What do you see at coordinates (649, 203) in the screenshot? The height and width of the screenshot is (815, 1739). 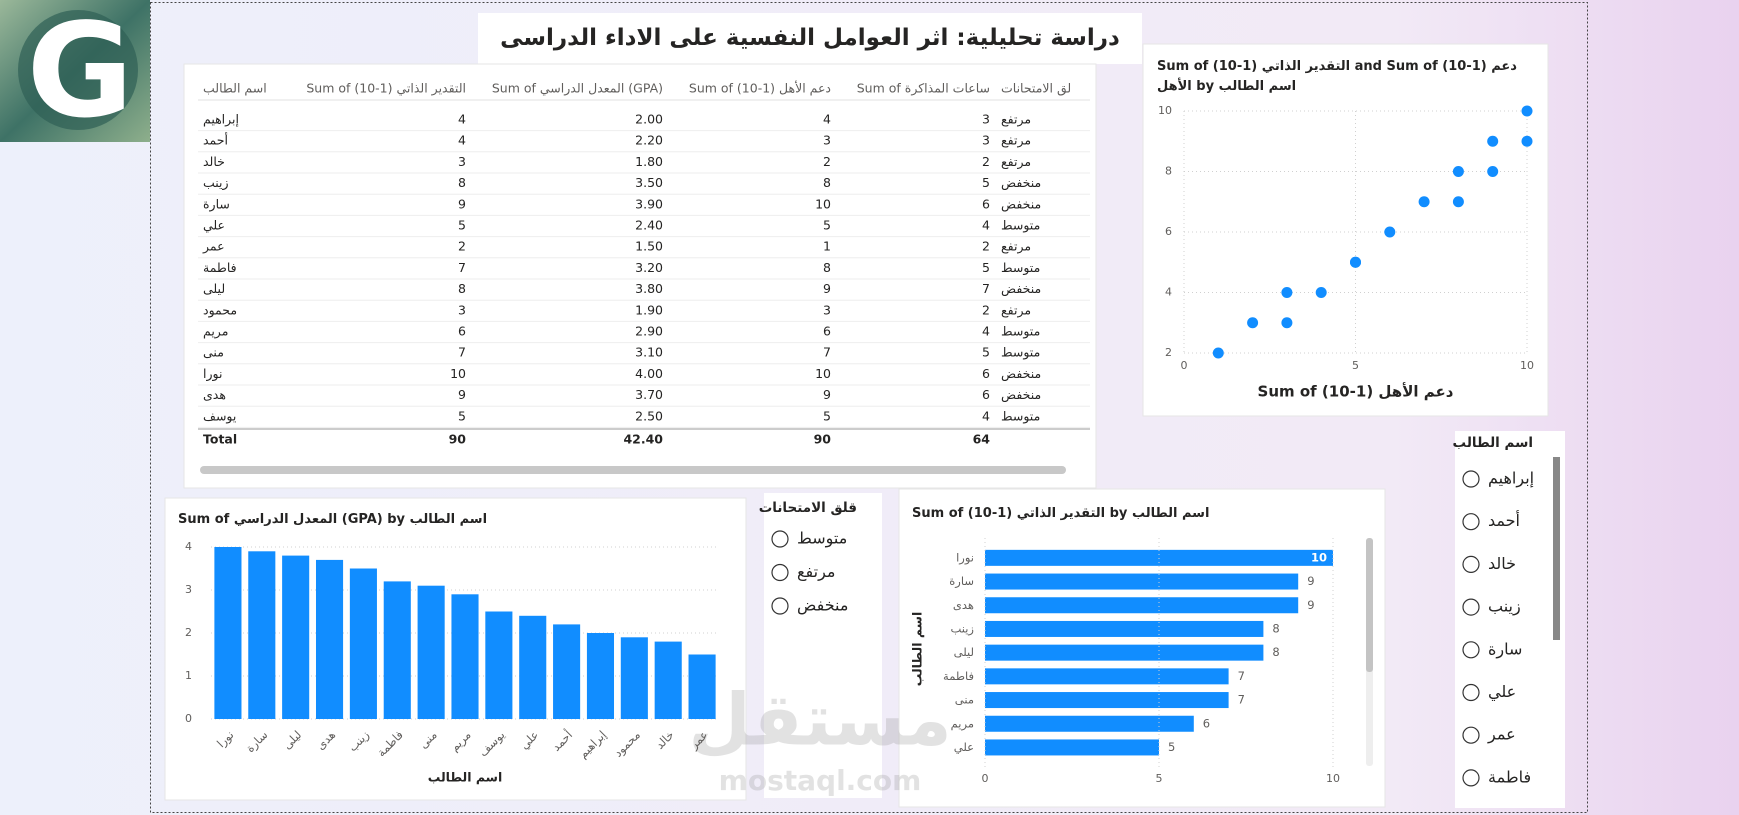 I see `cell: 3.90` at bounding box center [649, 203].